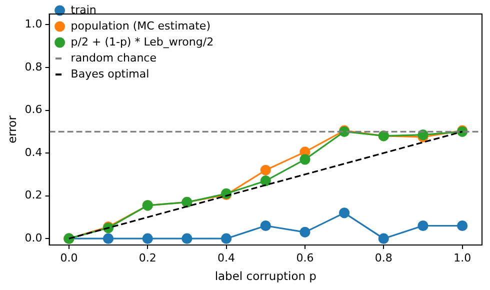 The width and height of the screenshot is (490, 290). What do you see at coordinates (33, 67) in the screenshot?
I see `y-tick-label: 0.8` at bounding box center [33, 67].